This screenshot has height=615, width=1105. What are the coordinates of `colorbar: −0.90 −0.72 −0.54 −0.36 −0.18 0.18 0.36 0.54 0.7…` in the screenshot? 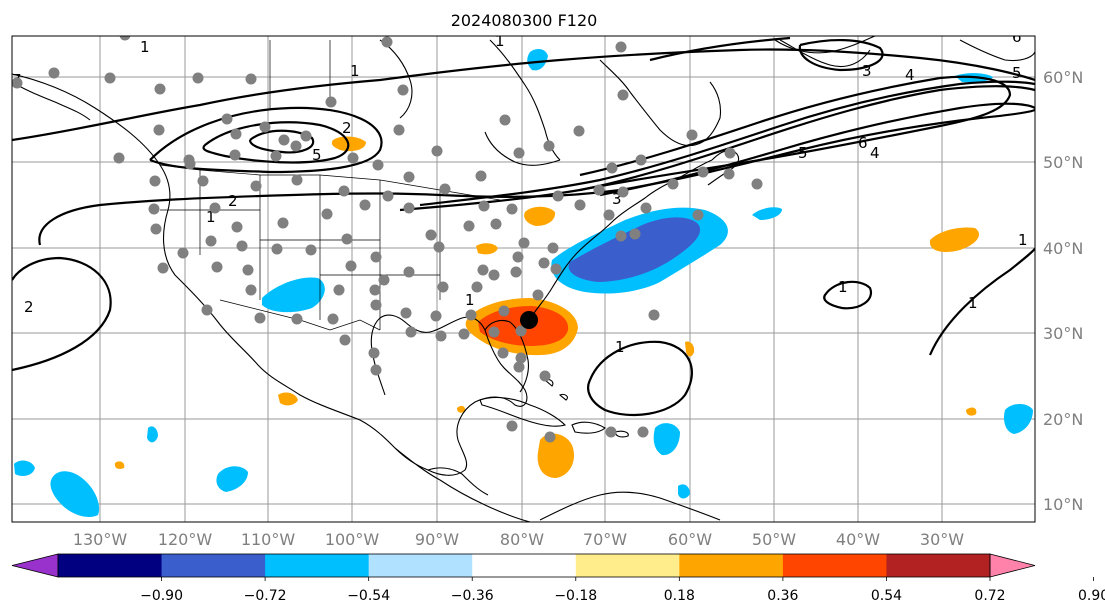 It's located at (558, 578).